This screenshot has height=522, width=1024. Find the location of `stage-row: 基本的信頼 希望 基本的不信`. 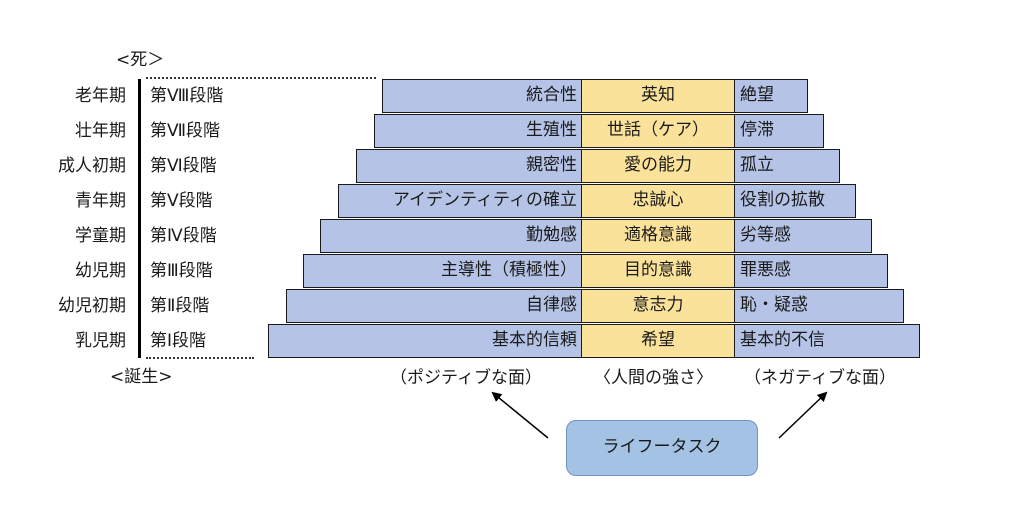

stage-row: 基本的信頼 希望 基本的不信 is located at coordinates (512, 341).